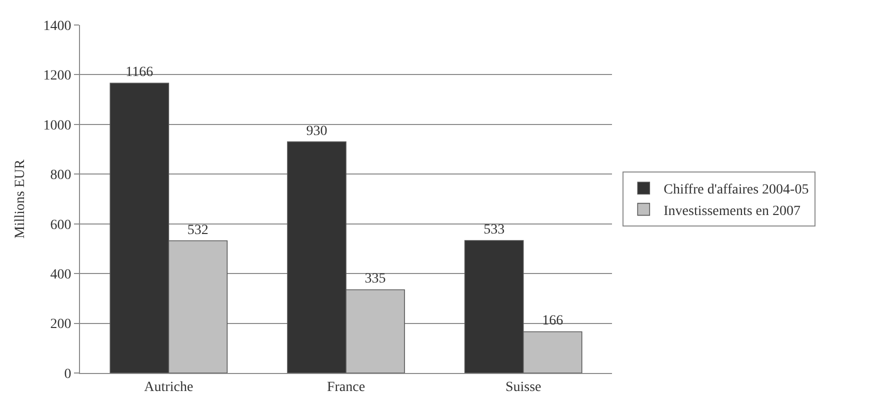 This screenshot has width=872, height=418. Describe the element at coordinates (61, 274) in the screenshot. I see `y-tick-label: 400` at that location.